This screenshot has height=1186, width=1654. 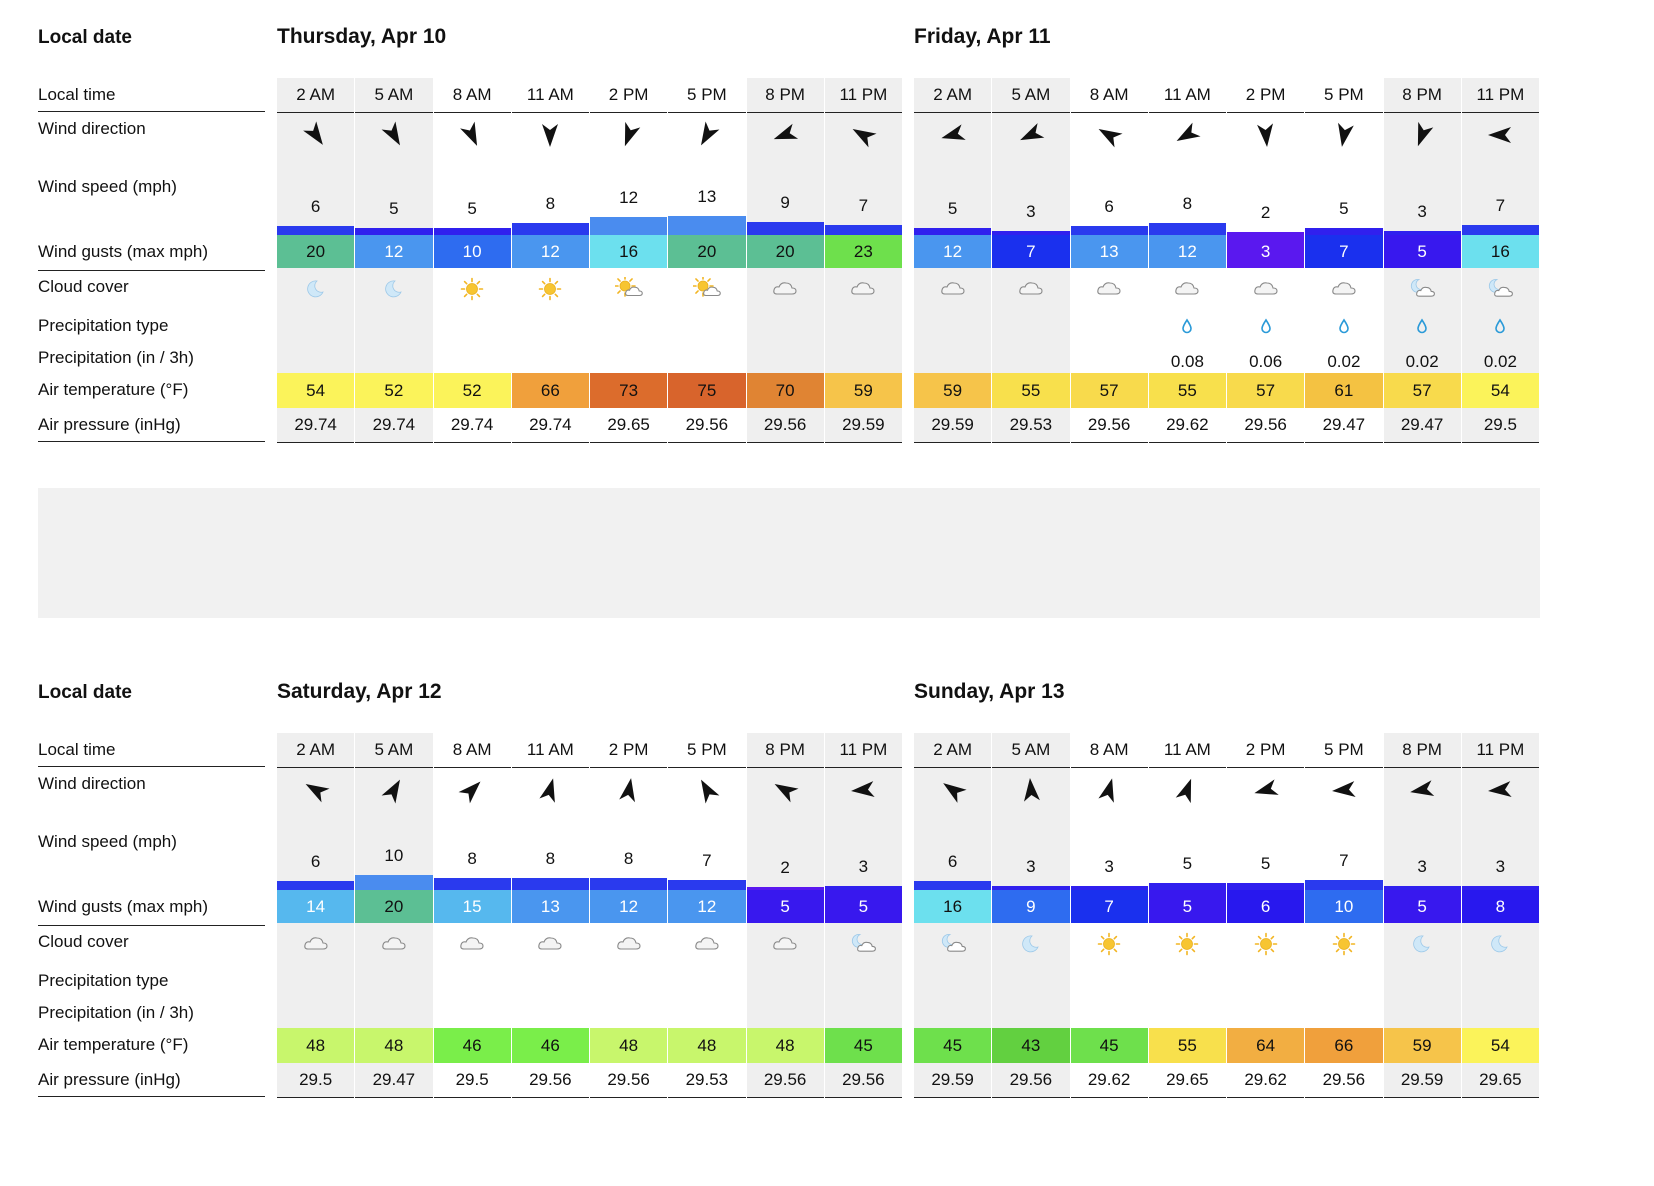 I want to click on wind-speed-value: 2, so click(x=1265, y=212).